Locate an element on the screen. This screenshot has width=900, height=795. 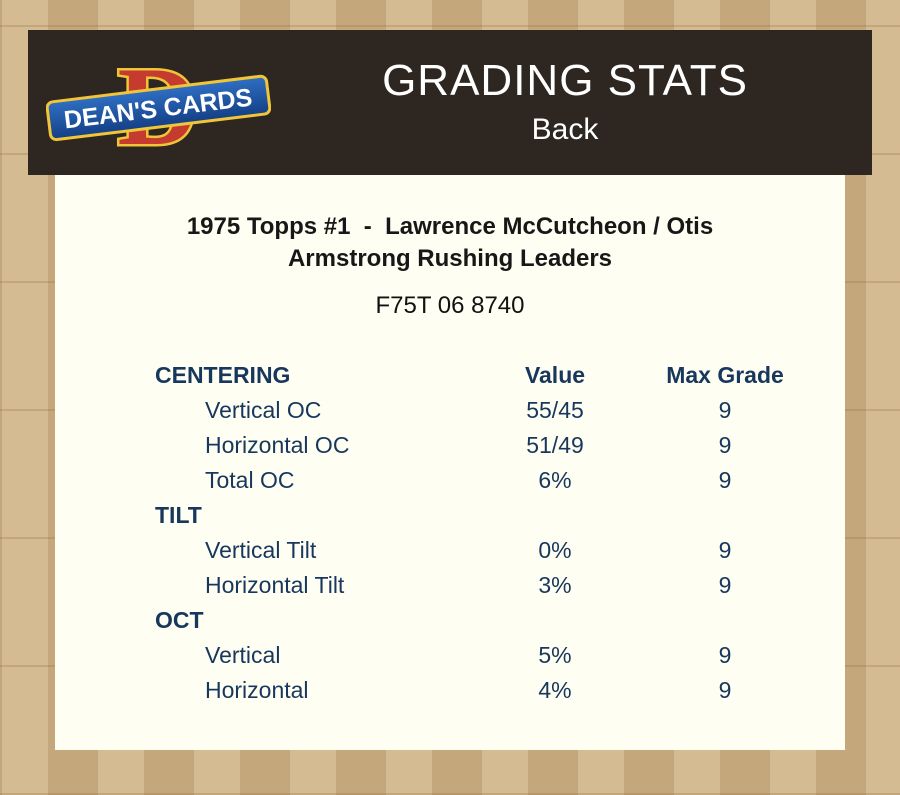
table-row: Vertical 5% 9 is located at coordinates (500, 655).